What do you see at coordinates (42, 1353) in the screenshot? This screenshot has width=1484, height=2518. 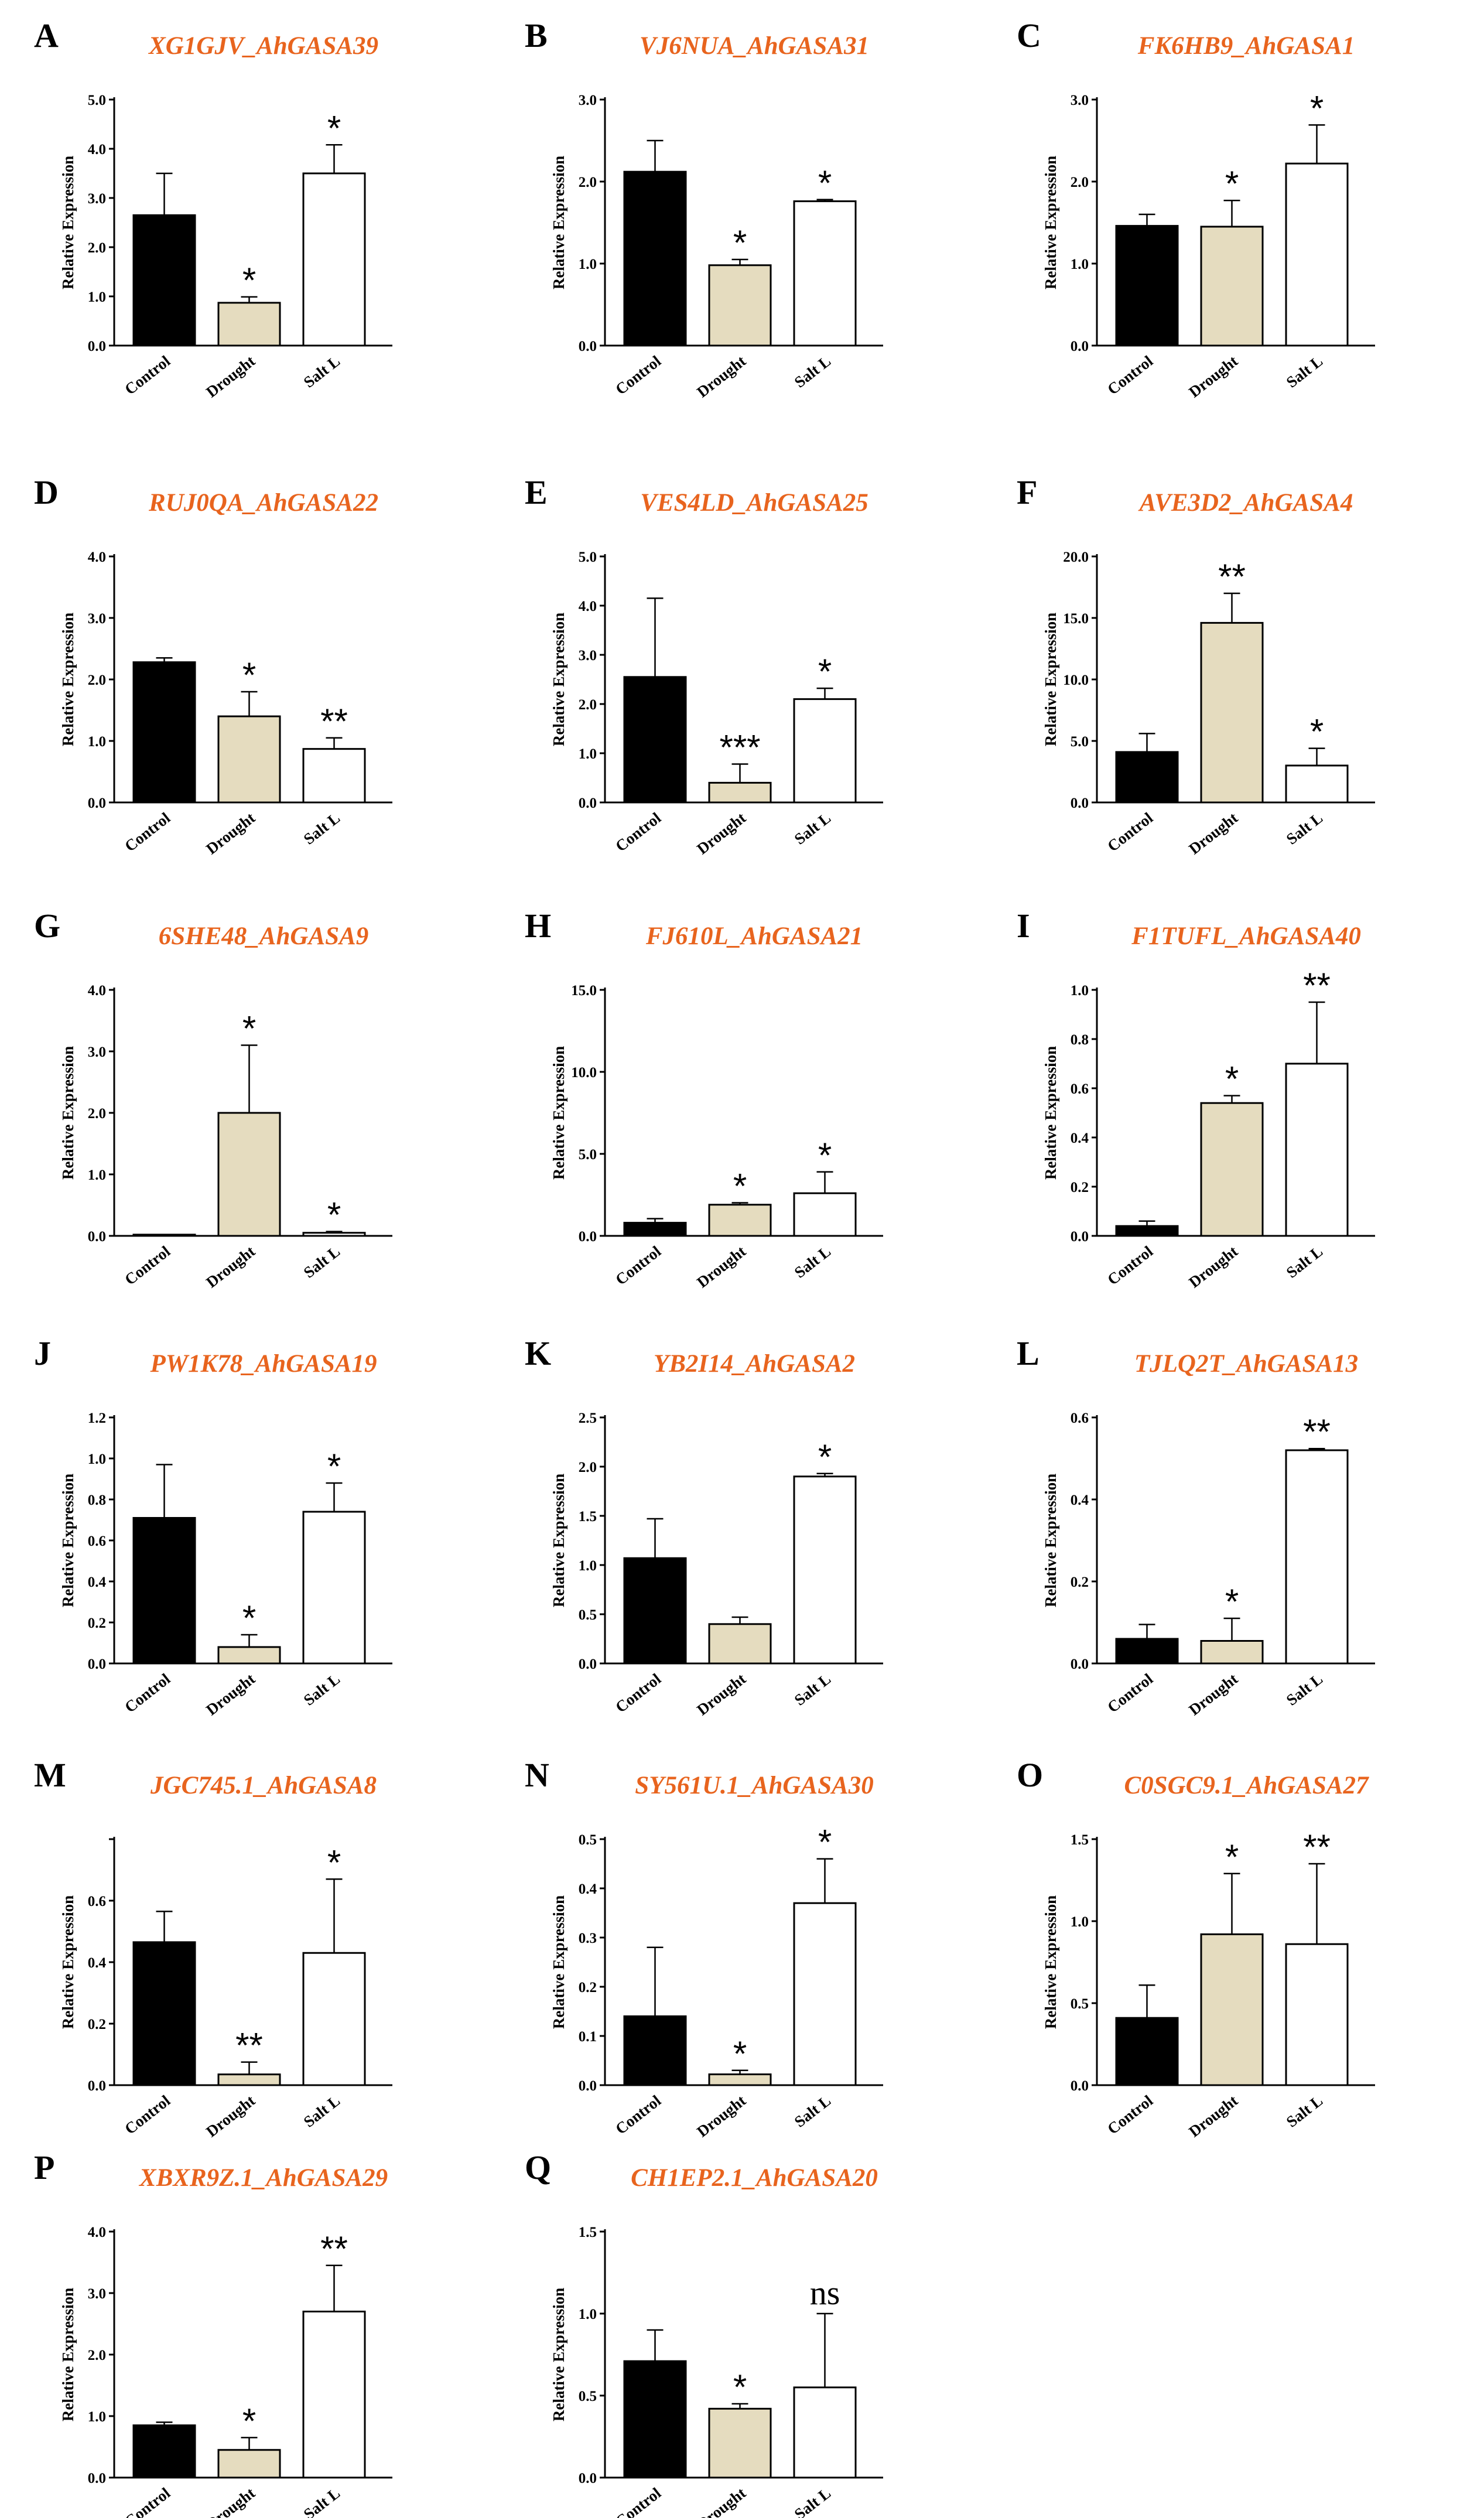 I see `panel-letter: J` at bounding box center [42, 1353].